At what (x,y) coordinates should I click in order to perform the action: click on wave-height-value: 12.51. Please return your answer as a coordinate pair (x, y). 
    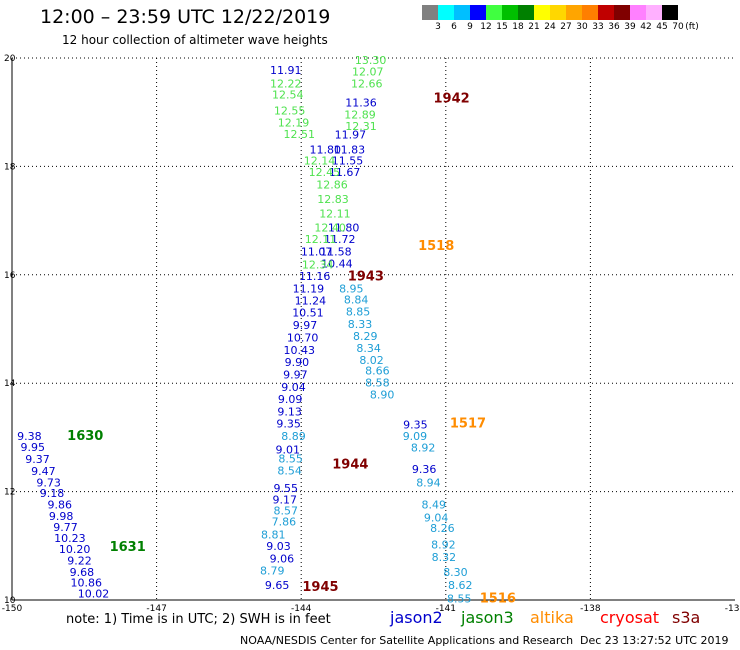
    Looking at the image, I should click on (300, 134).